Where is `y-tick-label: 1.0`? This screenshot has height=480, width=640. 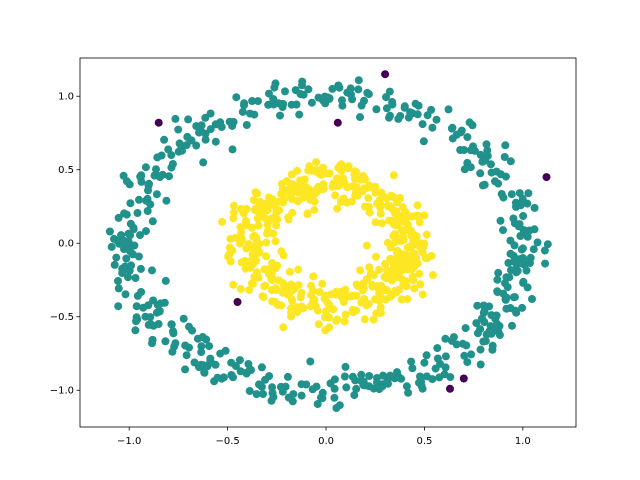
y-tick-label: 1.0 is located at coordinates (66, 97).